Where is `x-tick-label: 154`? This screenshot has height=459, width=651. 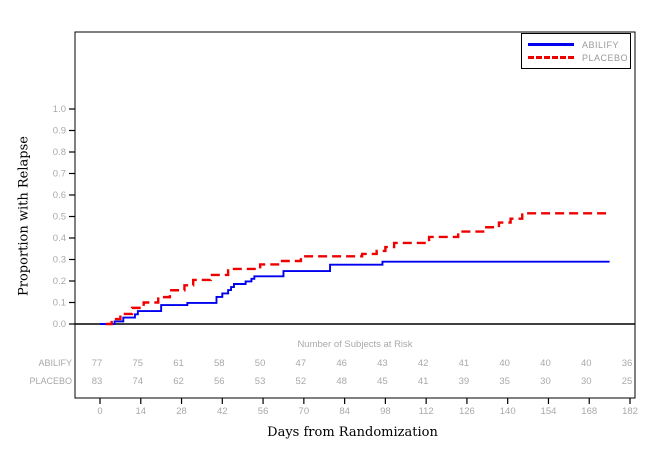
x-tick-label: 154 is located at coordinates (549, 411).